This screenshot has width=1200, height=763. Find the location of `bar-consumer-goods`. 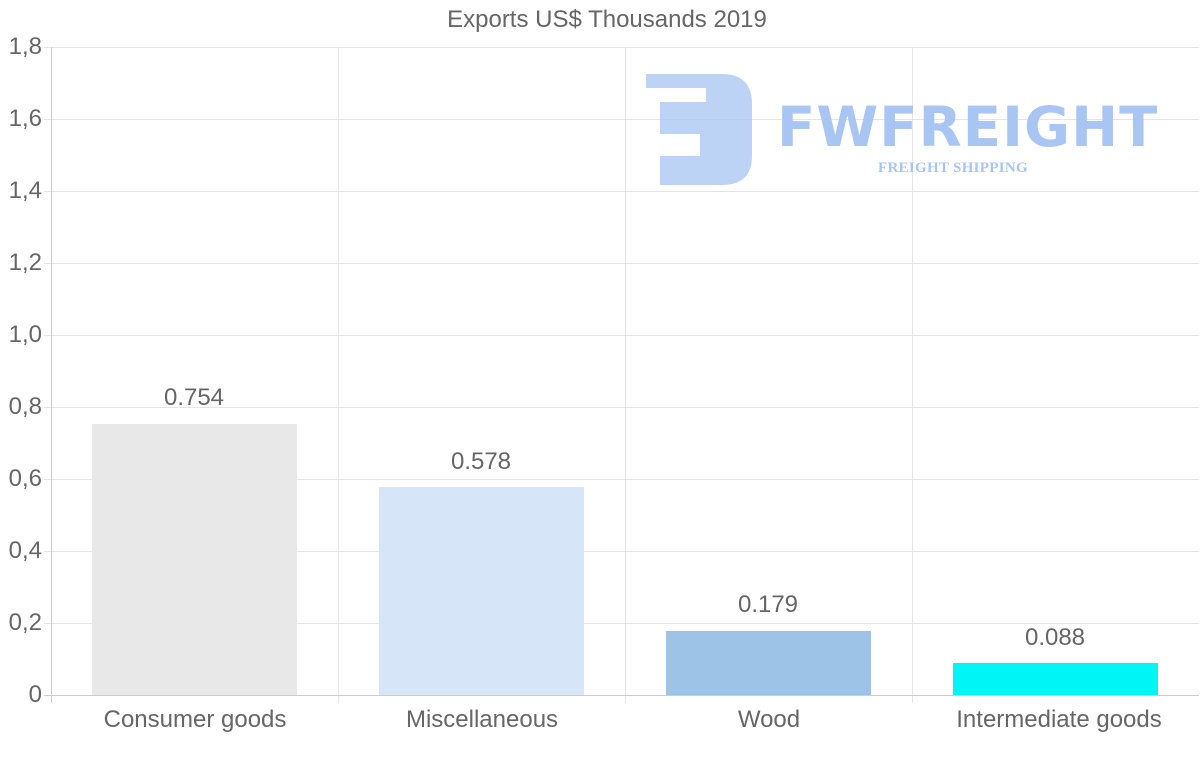

bar-consumer-goods is located at coordinates (194, 559).